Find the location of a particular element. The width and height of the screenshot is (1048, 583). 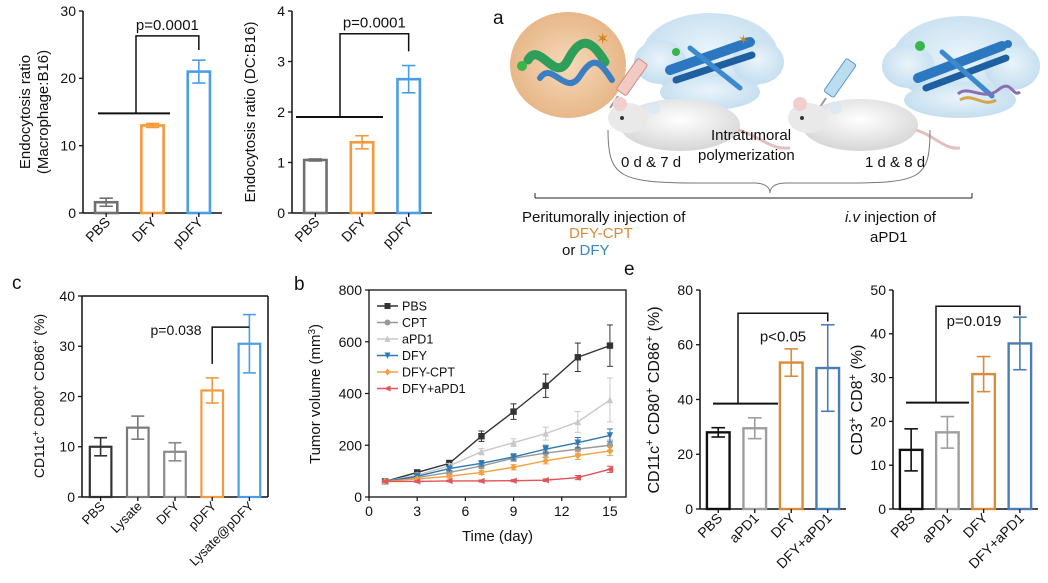

legend-label: DFY-CPT is located at coordinates (428, 373).